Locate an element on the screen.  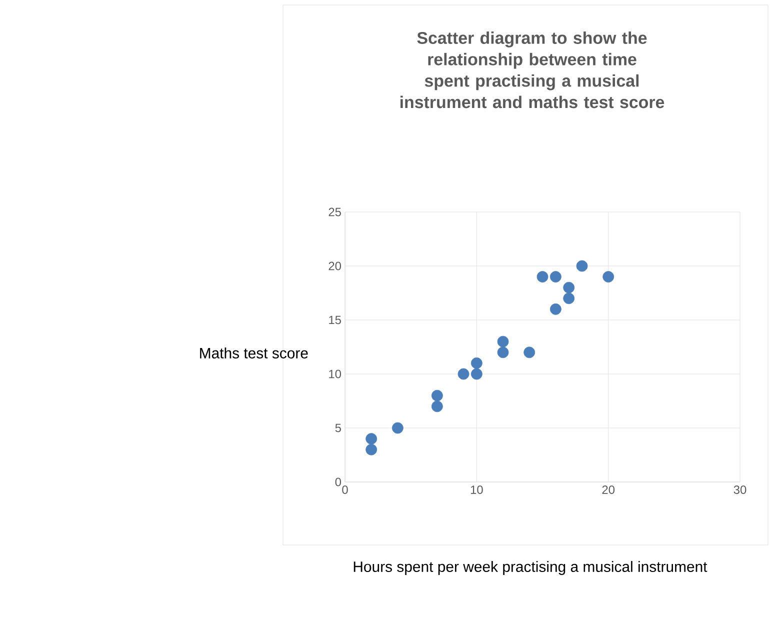
y-tick-label: 15 is located at coordinates (335, 320).